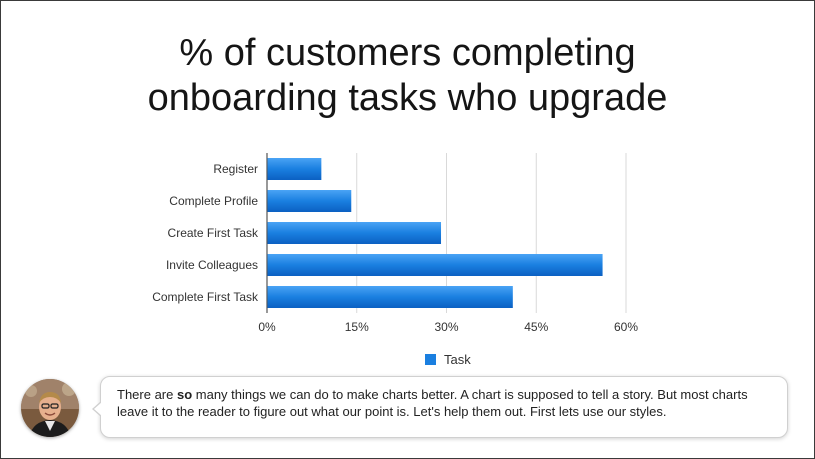 The width and height of the screenshot is (815, 459). What do you see at coordinates (235, 169) in the screenshot?
I see `category-label: Register` at bounding box center [235, 169].